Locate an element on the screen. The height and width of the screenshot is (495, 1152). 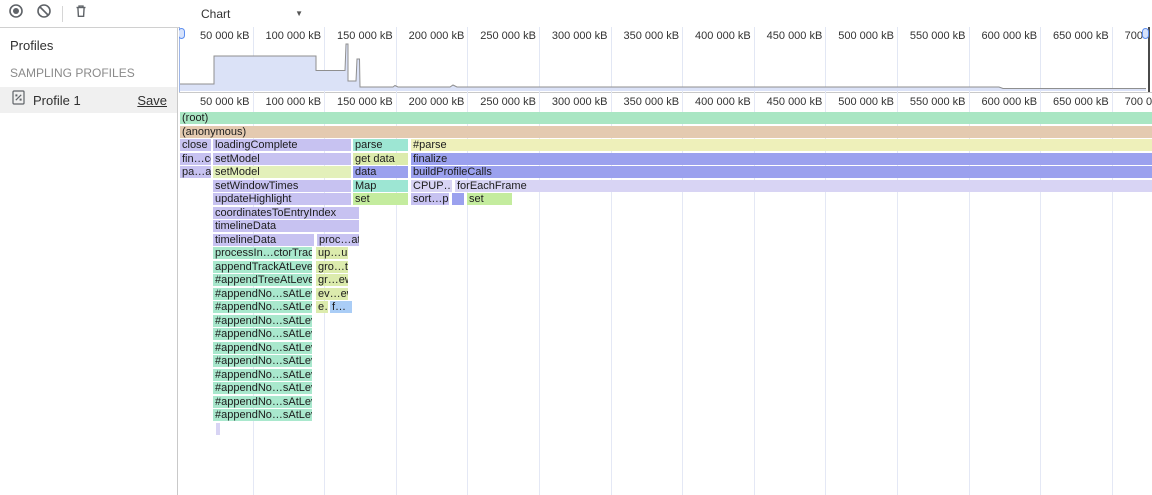
profiler-toolbar: Chart ▼ is located at coordinates (576, 14).